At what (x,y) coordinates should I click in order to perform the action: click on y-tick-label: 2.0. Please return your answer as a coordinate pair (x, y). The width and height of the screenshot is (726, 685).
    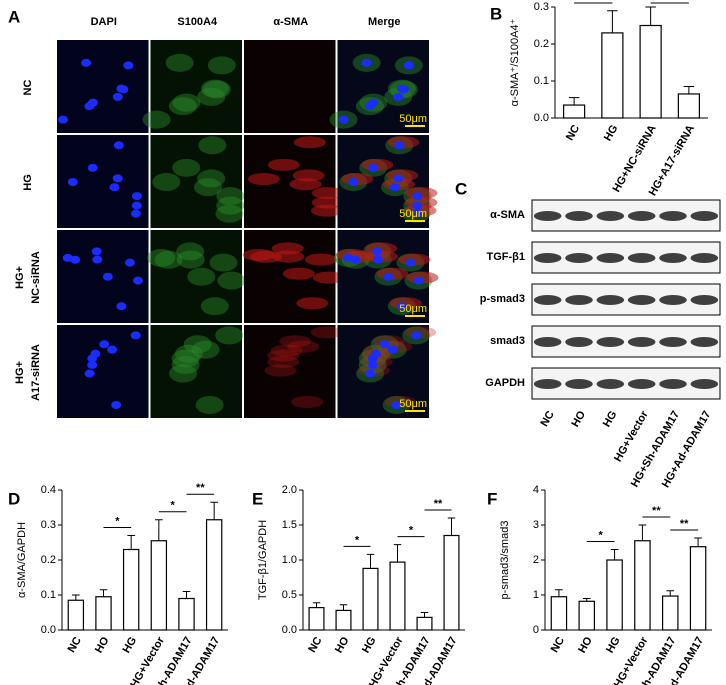
    Looking at the image, I should click on (289, 490).